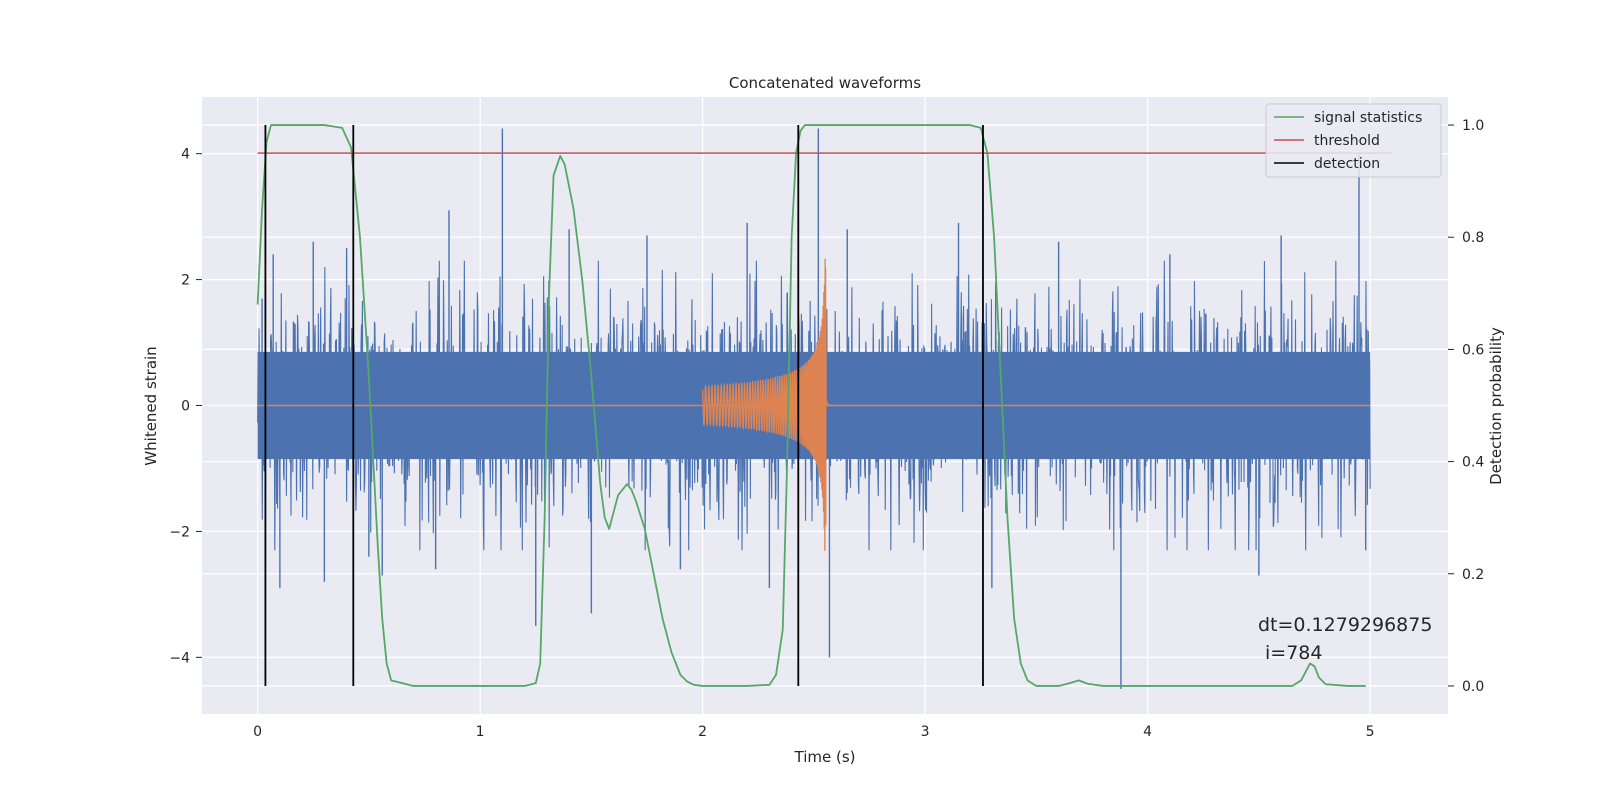  Describe the element at coordinates (185, 407) in the screenshot. I see `y-tick-label: 0` at that location.